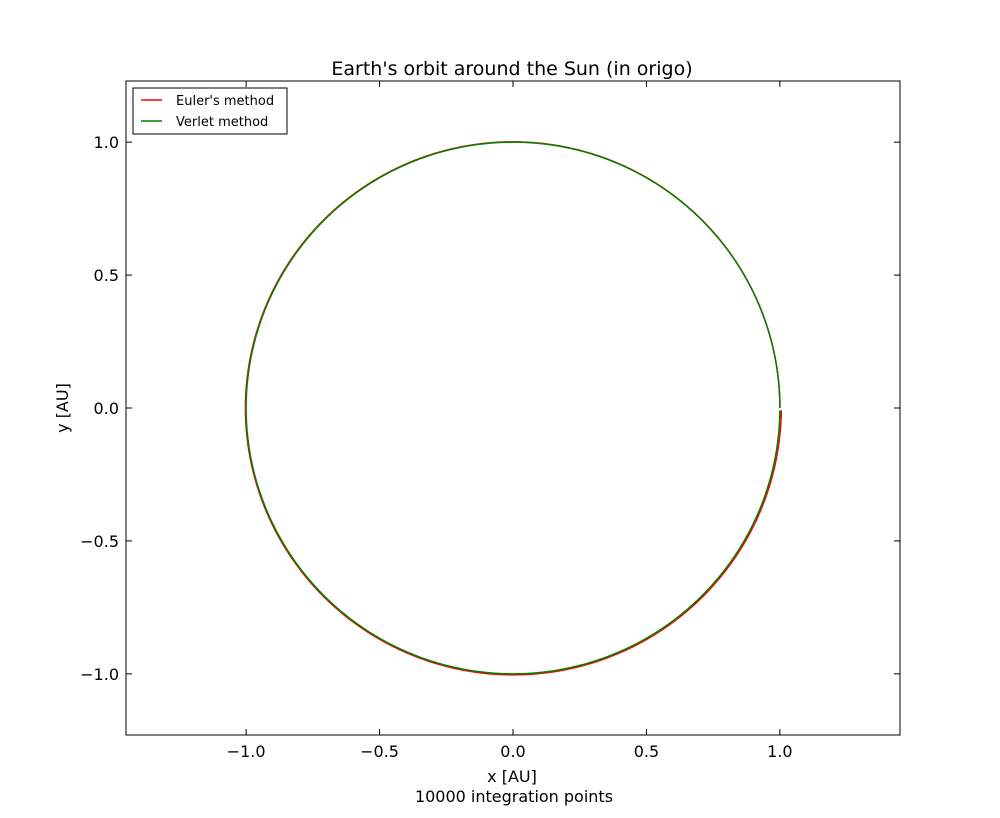 This screenshot has height=818, width=1000. What do you see at coordinates (511, 69) in the screenshot?
I see `chart-title: Earth's orbit around the Sun (in origo)` at bounding box center [511, 69].